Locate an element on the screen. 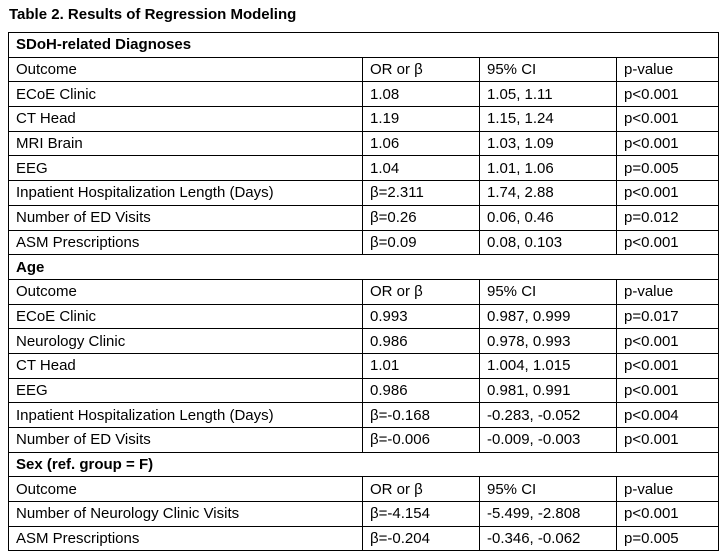  cell: β=-0.168 is located at coordinates (421, 415).